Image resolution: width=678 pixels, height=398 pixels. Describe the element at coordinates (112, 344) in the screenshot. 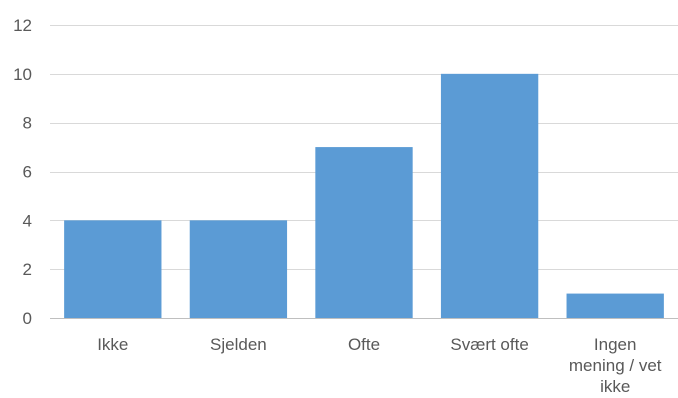

I see `x-category-label: Ikke` at that location.